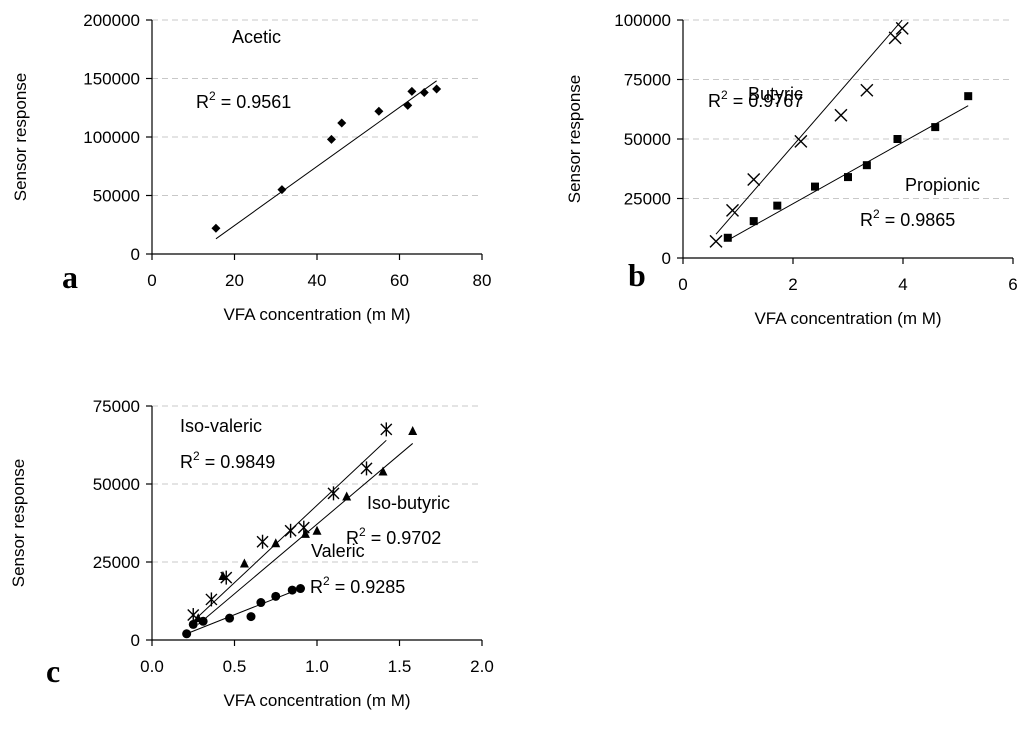 The height and width of the screenshot is (732, 1026). What do you see at coordinates (399, 280) in the screenshot?
I see `x-tick-label: 60` at bounding box center [399, 280].